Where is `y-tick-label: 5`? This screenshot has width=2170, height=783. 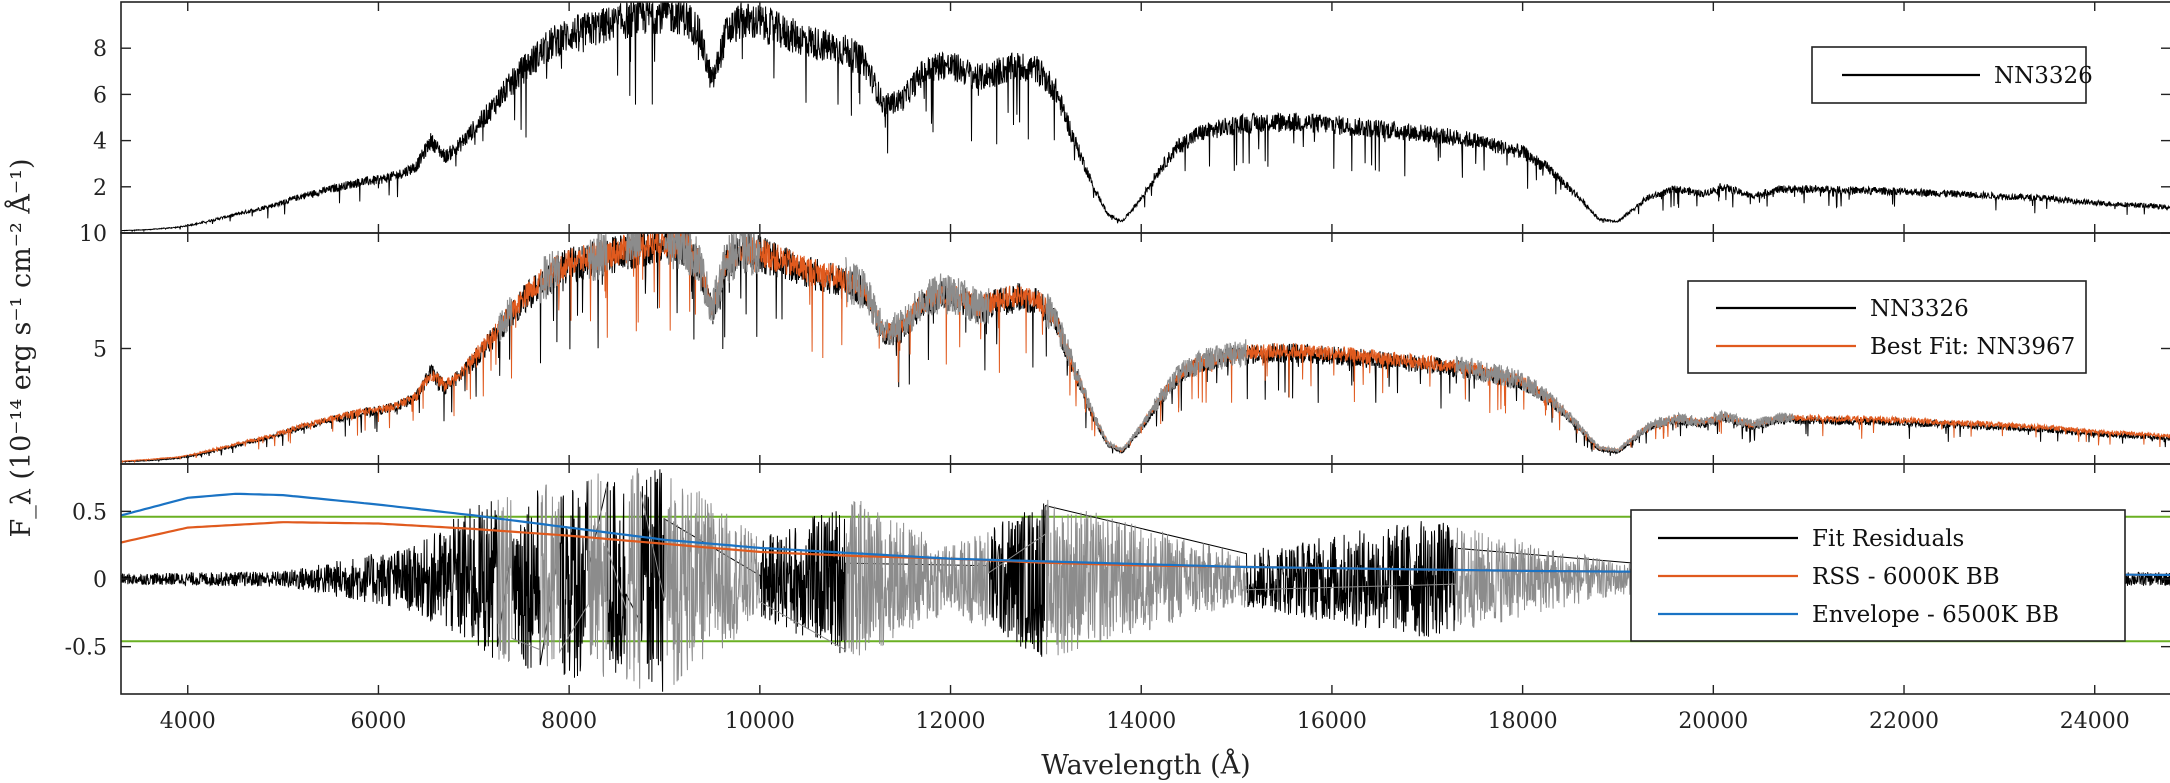
y-tick-label: 5 is located at coordinates (100, 350).